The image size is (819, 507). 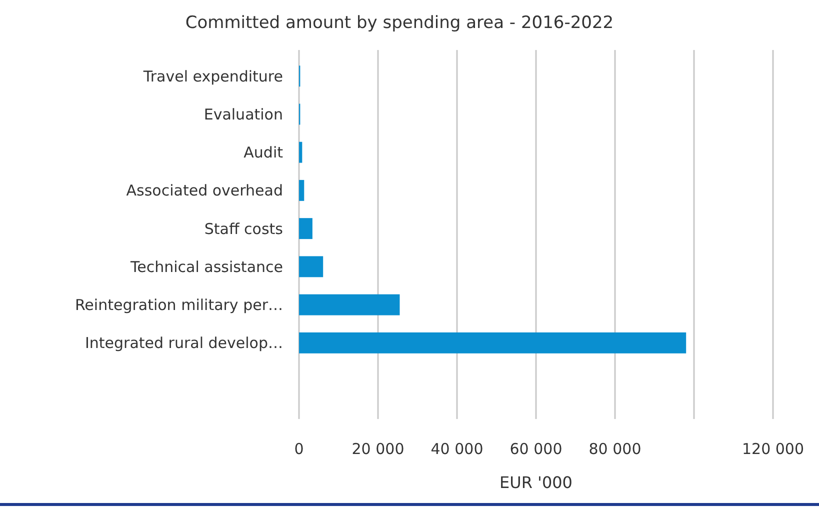 What do you see at coordinates (243, 114) in the screenshot?
I see `y-tick-label: Evaluation` at bounding box center [243, 114].